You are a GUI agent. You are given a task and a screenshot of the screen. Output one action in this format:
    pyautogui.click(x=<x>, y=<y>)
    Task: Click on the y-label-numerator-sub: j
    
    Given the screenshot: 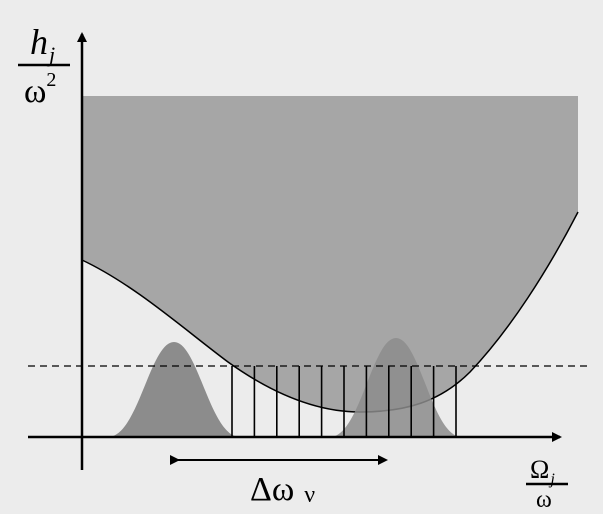 What is the action you would take?
    pyautogui.click(x=50, y=54)
    